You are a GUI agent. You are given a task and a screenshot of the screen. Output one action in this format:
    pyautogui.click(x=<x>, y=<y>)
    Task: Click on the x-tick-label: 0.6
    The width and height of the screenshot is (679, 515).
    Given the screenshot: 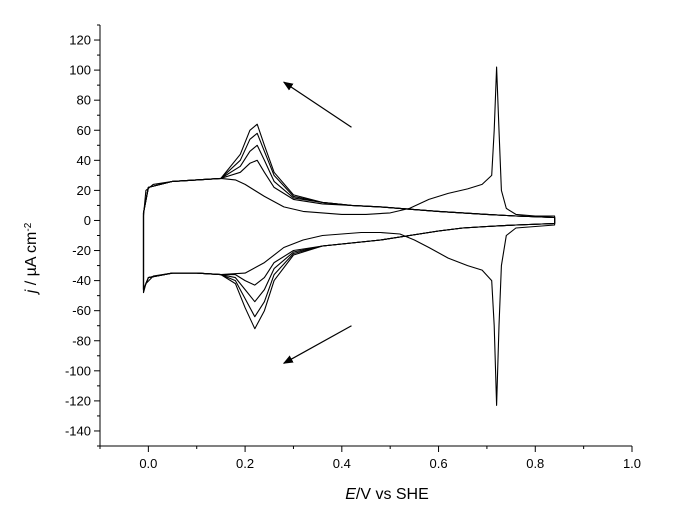 What is the action you would take?
    pyautogui.click(x=439, y=463)
    